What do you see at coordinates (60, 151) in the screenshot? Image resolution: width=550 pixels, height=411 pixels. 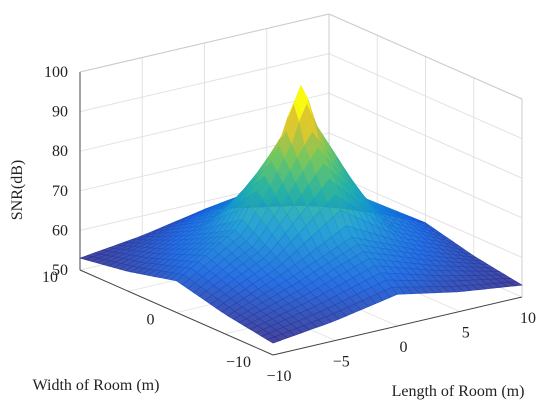 I see `z-tick-label: 80` at bounding box center [60, 151].